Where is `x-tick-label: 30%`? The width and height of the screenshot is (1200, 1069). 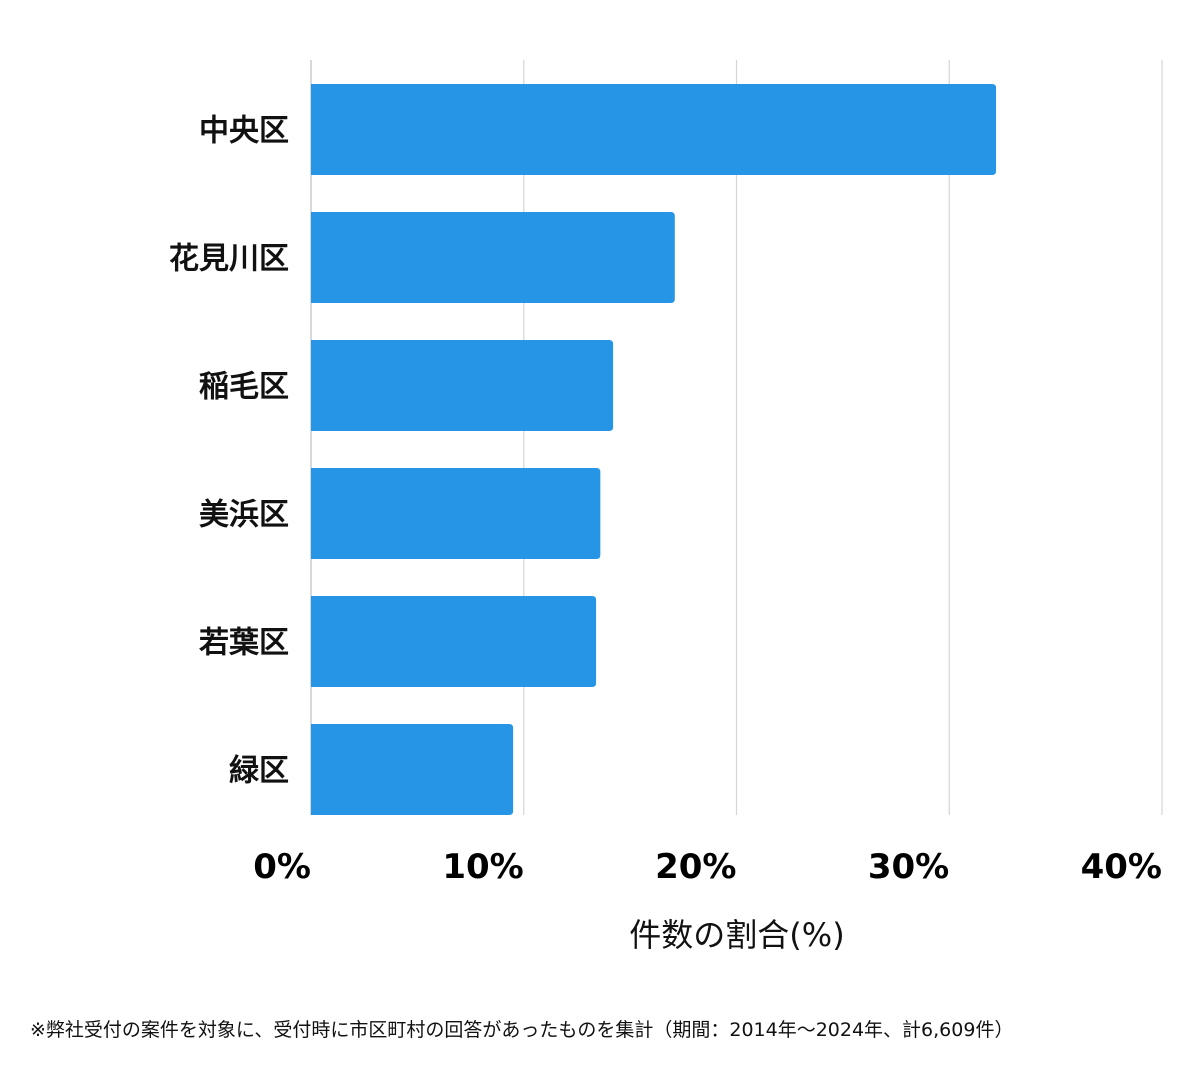 x-tick-label: 30% is located at coordinates (908, 867).